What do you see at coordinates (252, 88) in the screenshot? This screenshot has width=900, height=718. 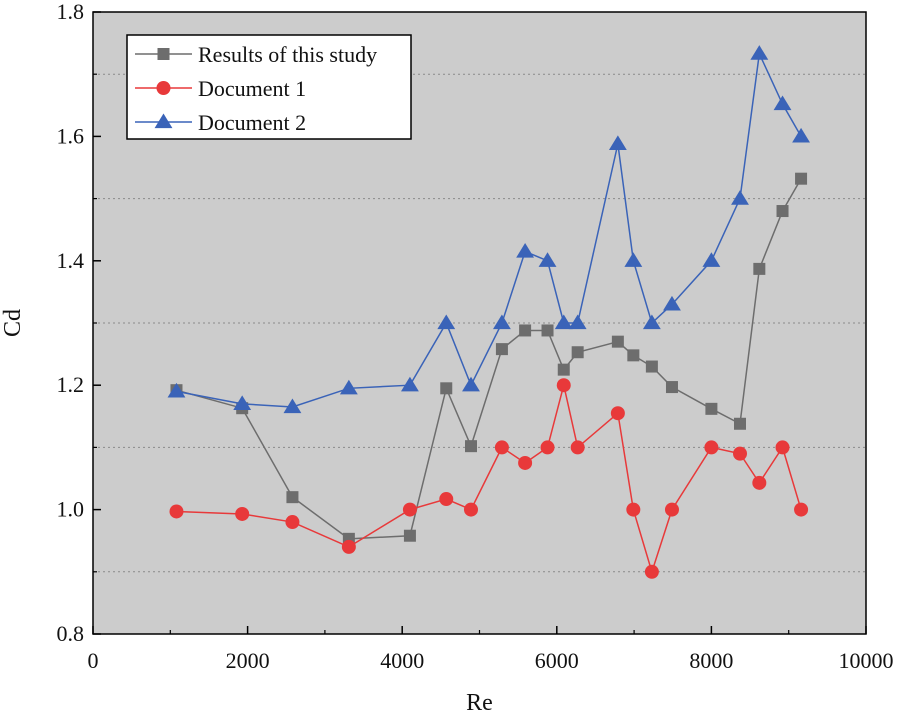 I see `legend-label: Document 1` at bounding box center [252, 88].